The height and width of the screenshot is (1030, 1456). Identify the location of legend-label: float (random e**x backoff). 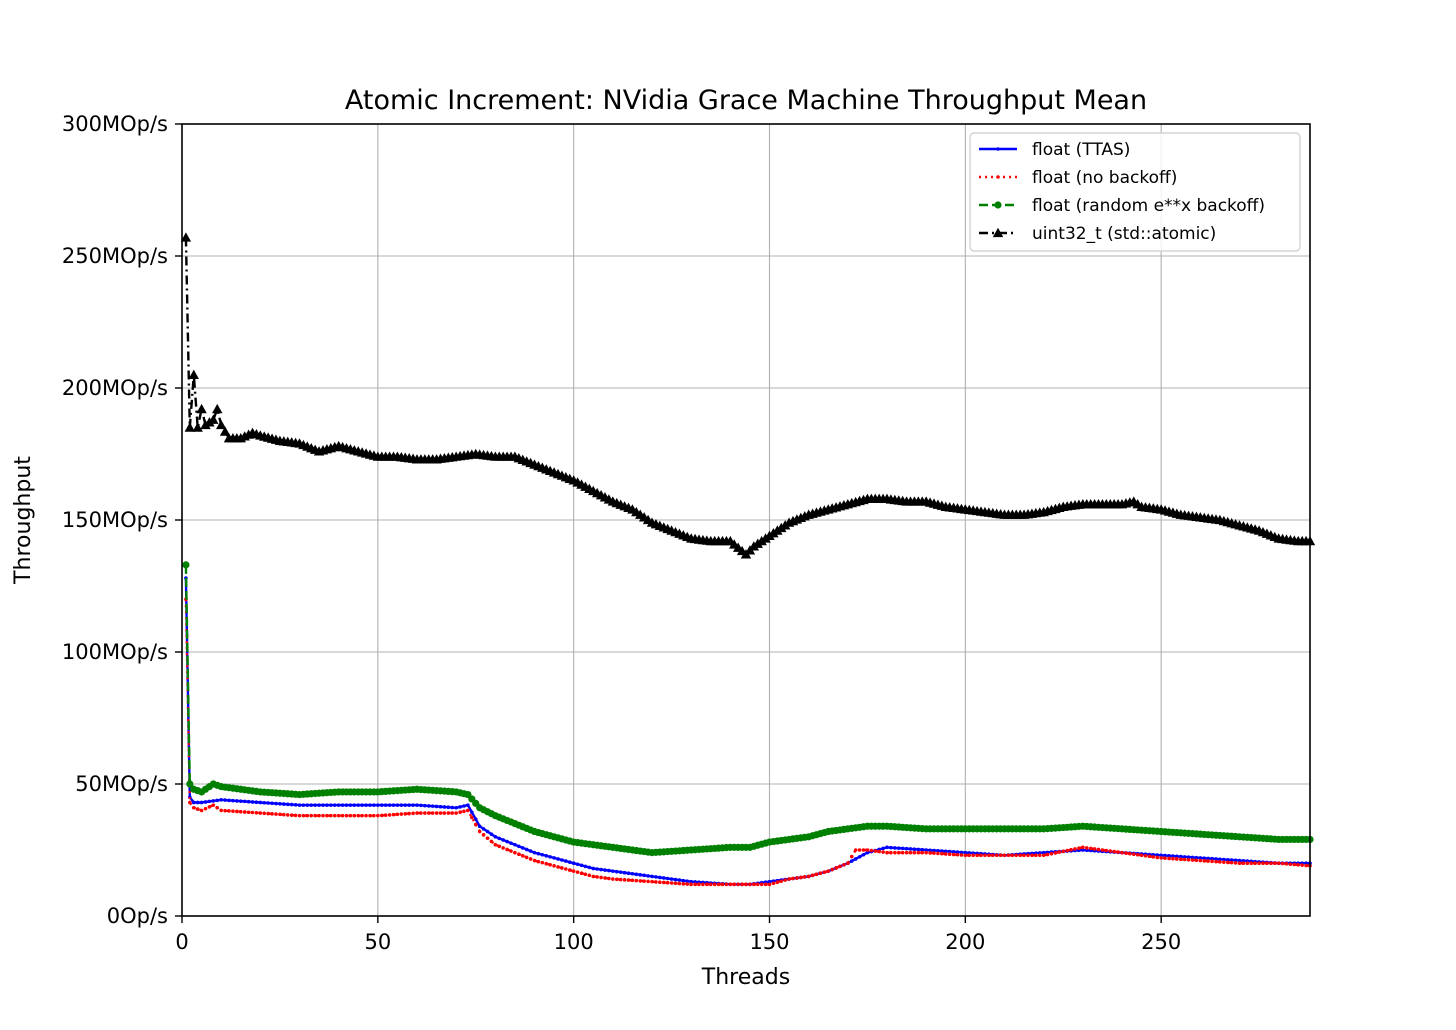
(1148, 206).